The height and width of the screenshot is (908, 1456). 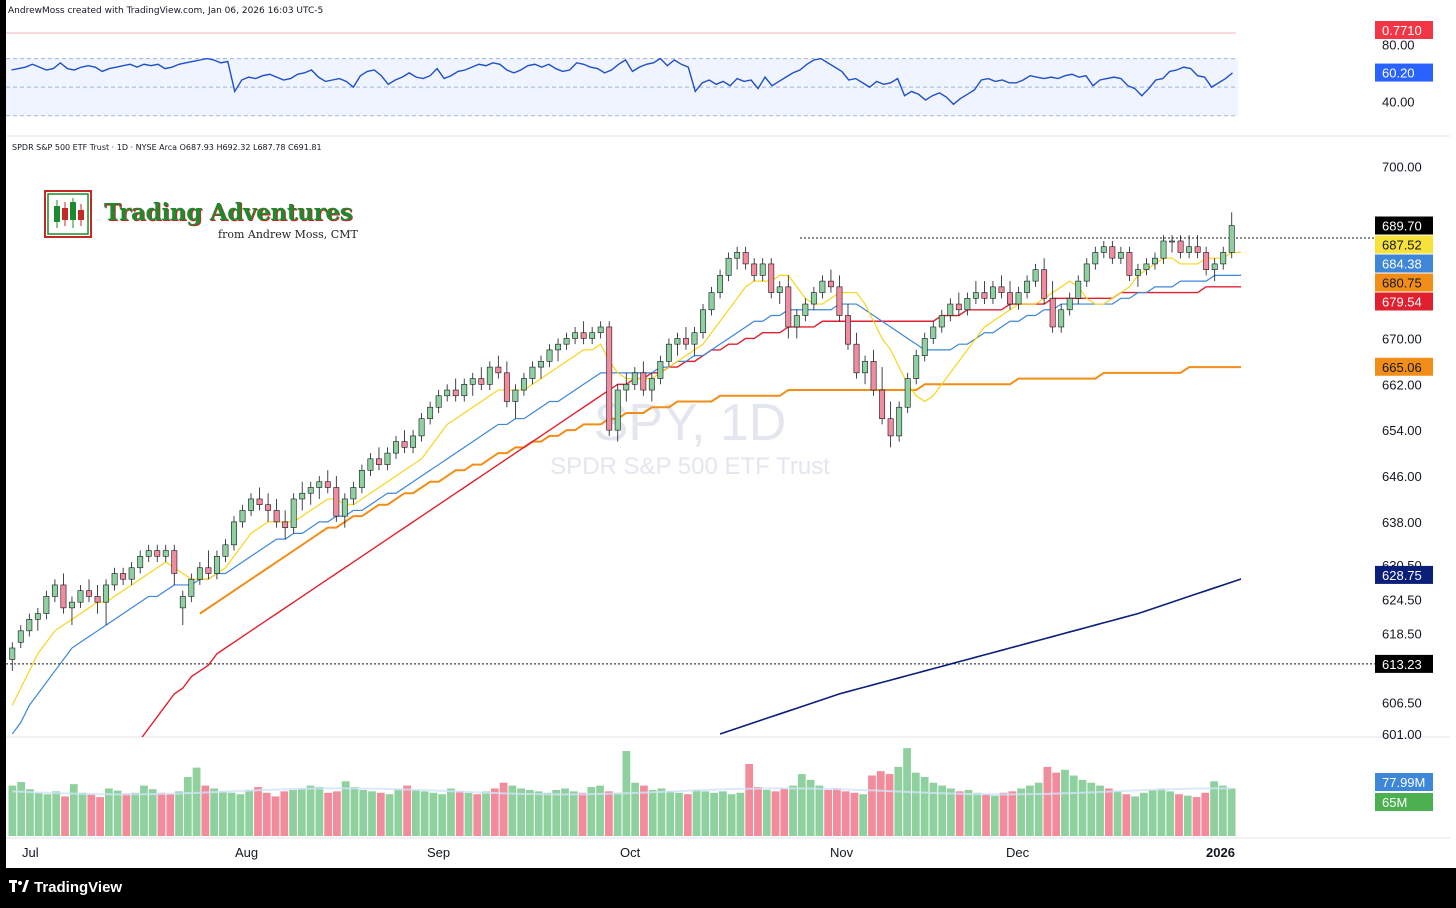 I want to click on rsi-badge-value-bg, so click(x=1404, y=72).